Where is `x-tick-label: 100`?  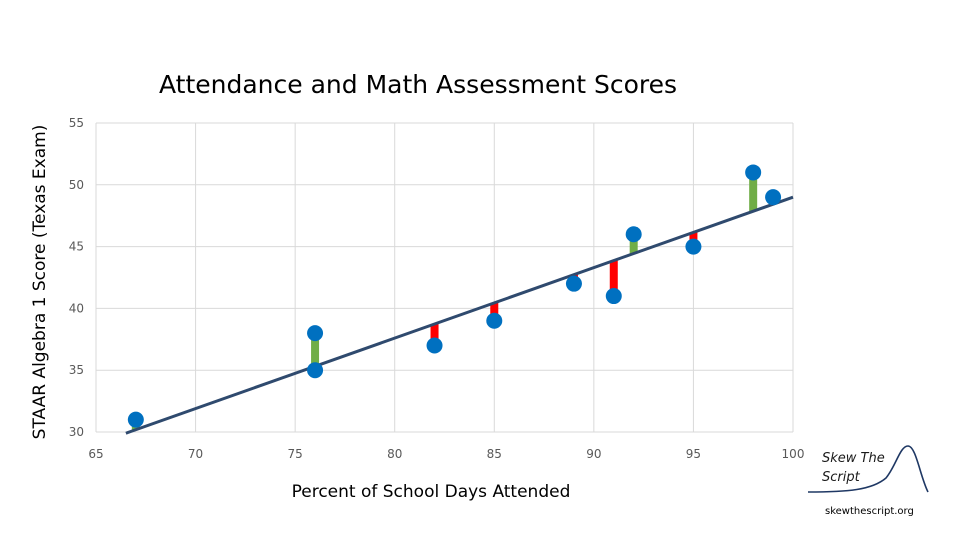
x-tick-label: 100 is located at coordinates (793, 454).